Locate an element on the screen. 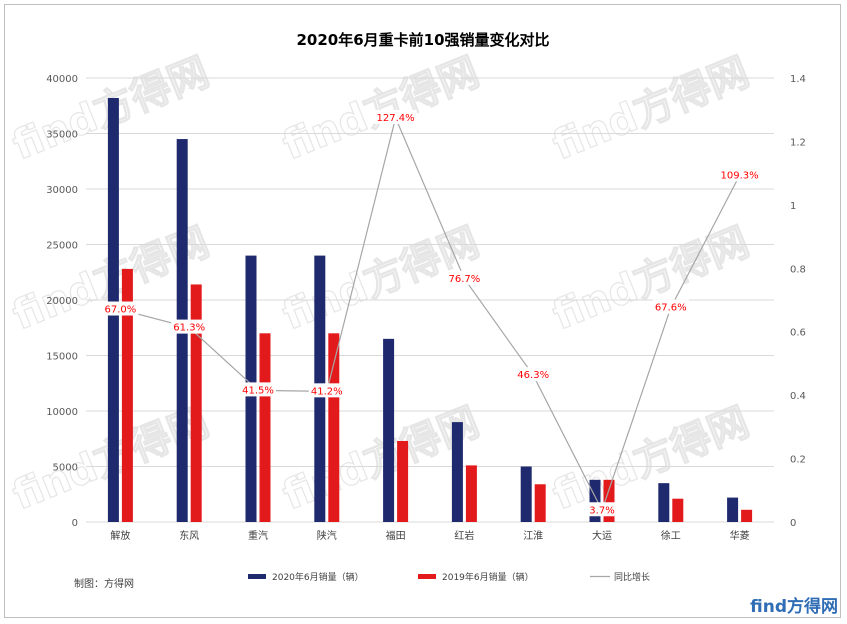 The image size is (847, 624). y-right-tick-label: 0.8 is located at coordinates (798, 269).